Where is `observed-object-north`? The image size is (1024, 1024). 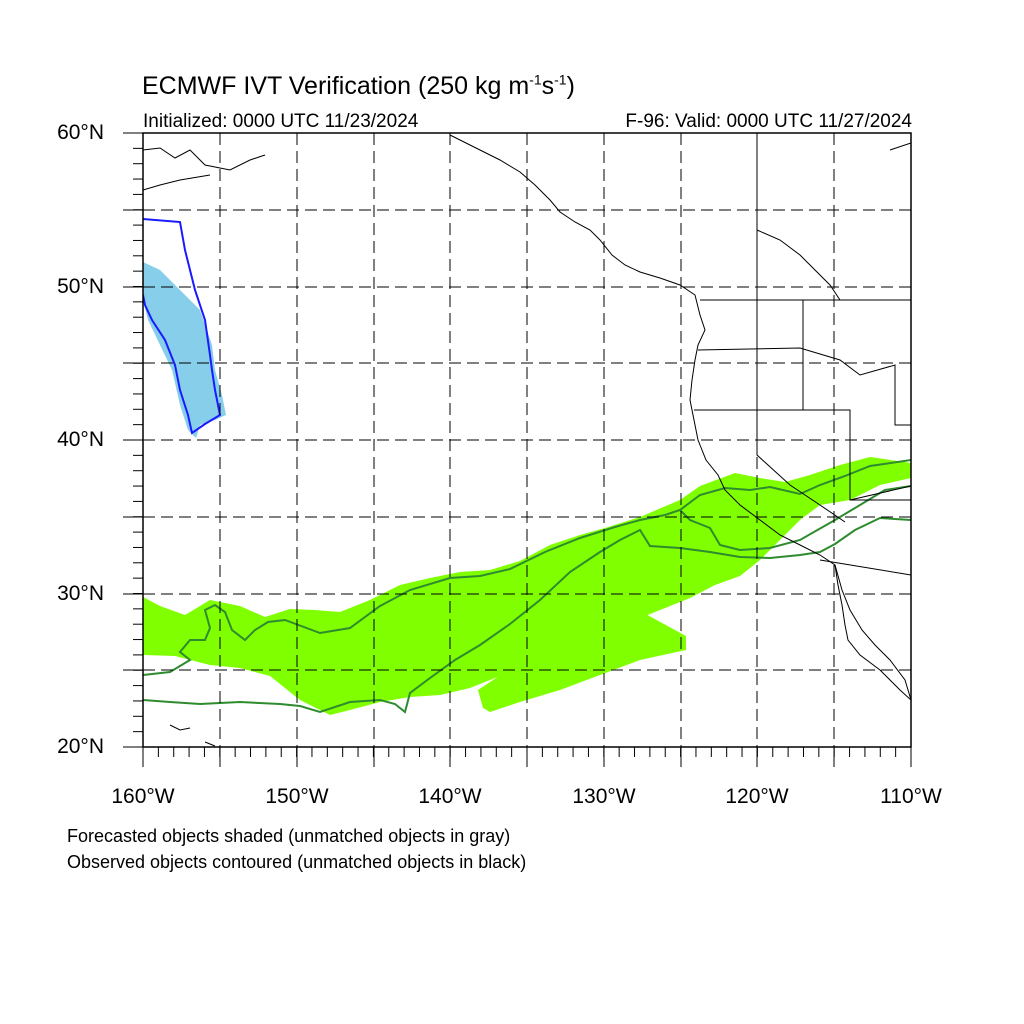 observed-object-north is located at coordinates (182, 326).